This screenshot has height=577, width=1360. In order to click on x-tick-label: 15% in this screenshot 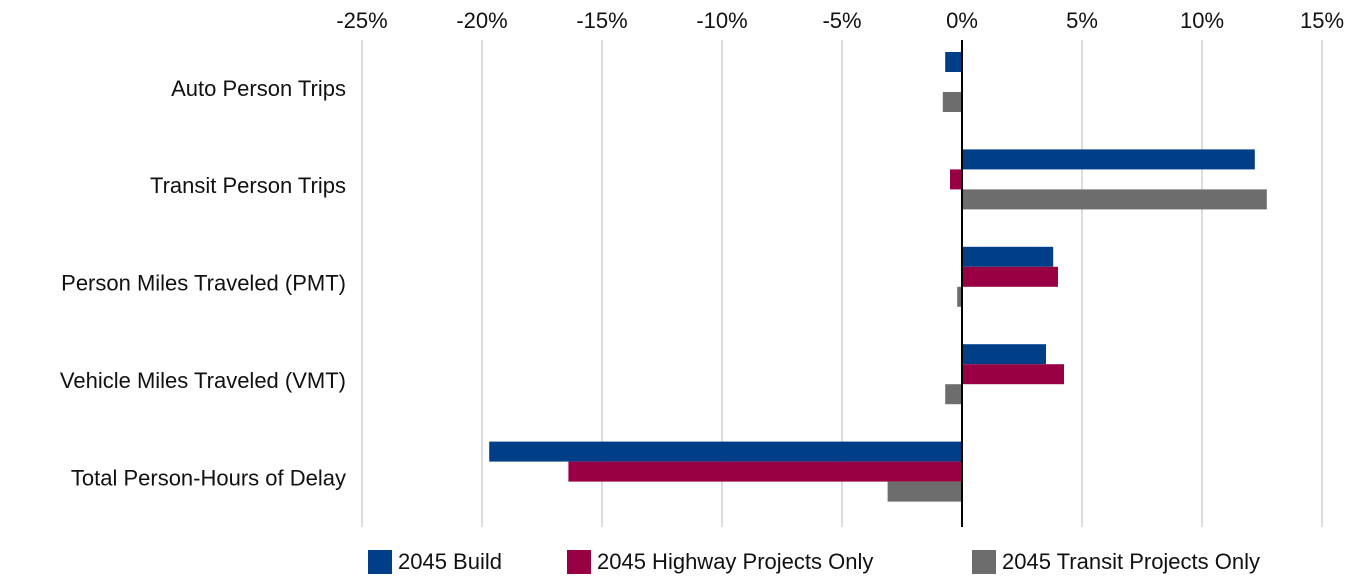, I will do `click(1322, 20)`.